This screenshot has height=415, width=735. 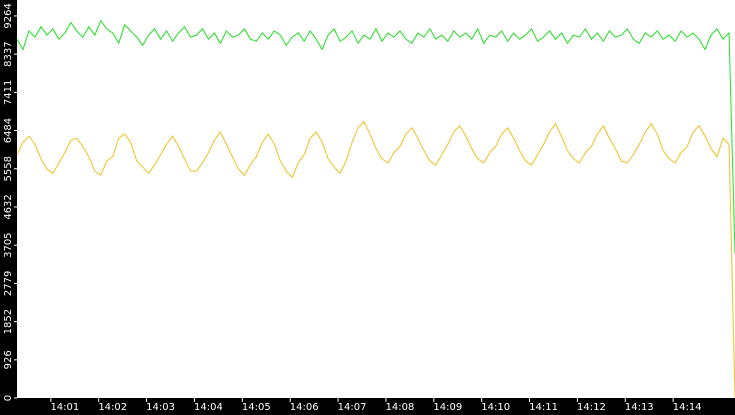 What do you see at coordinates (8, 15) in the screenshot?
I see `y-tick-label: 9264` at bounding box center [8, 15].